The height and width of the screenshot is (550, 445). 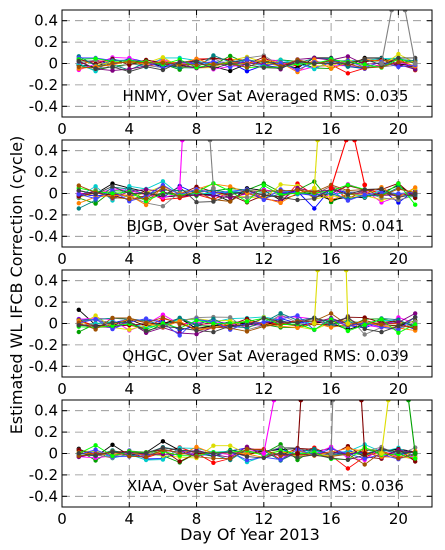 I want to click on y-tick-label: 0.4, so click(x=46, y=411).